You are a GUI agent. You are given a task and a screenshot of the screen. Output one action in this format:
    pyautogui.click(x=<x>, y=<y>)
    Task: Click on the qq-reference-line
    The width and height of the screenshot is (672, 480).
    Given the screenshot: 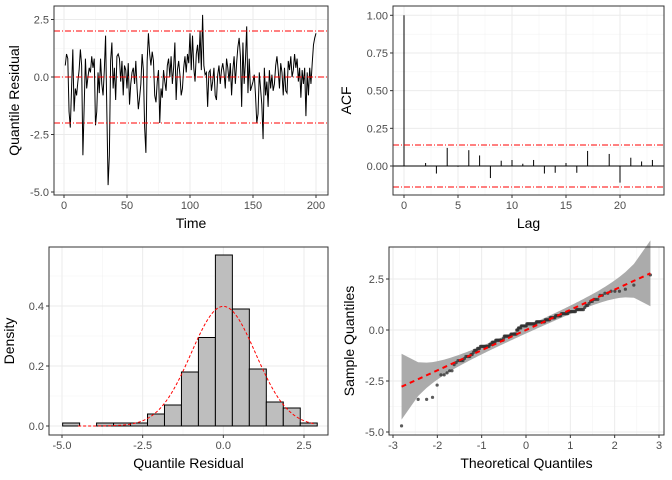 What is the action you would take?
    pyautogui.click(x=526, y=330)
    